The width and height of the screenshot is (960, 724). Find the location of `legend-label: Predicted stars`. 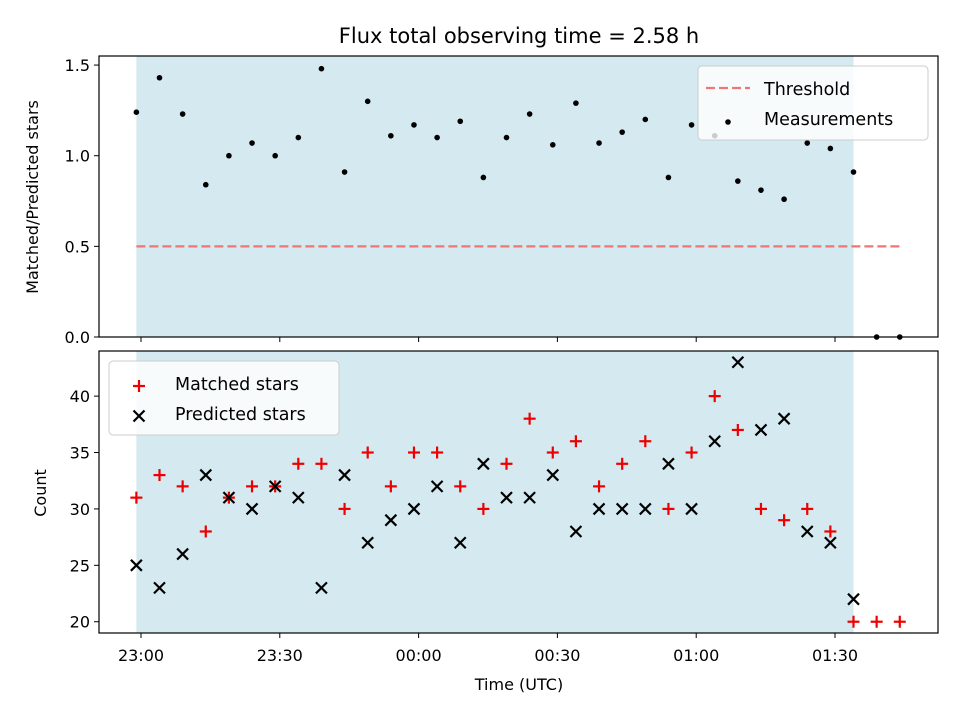

legend-label: Predicted stars is located at coordinates (240, 415).